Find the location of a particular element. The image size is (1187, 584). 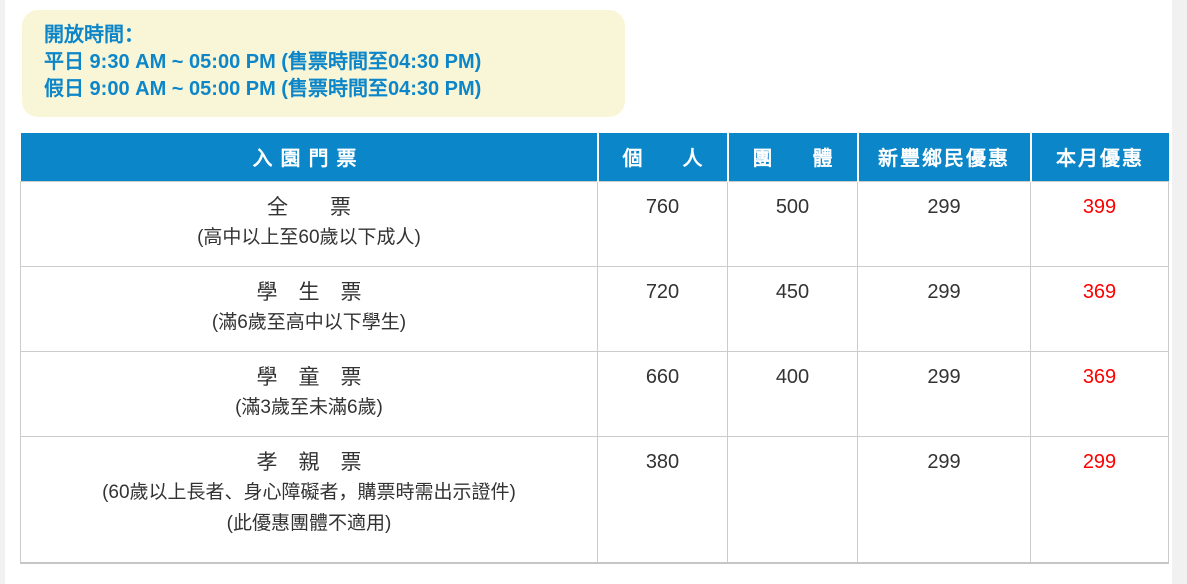

price-individual: 760 is located at coordinates (662, 223).